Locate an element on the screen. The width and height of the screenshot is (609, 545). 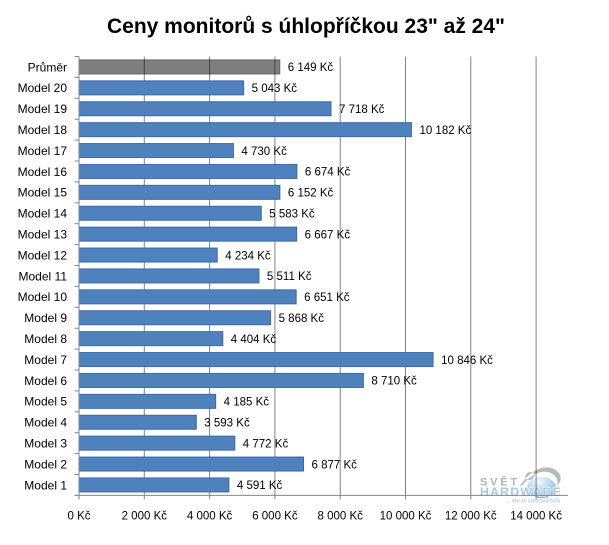
svg-text: Model 10 is located at coordinates (43, 297).